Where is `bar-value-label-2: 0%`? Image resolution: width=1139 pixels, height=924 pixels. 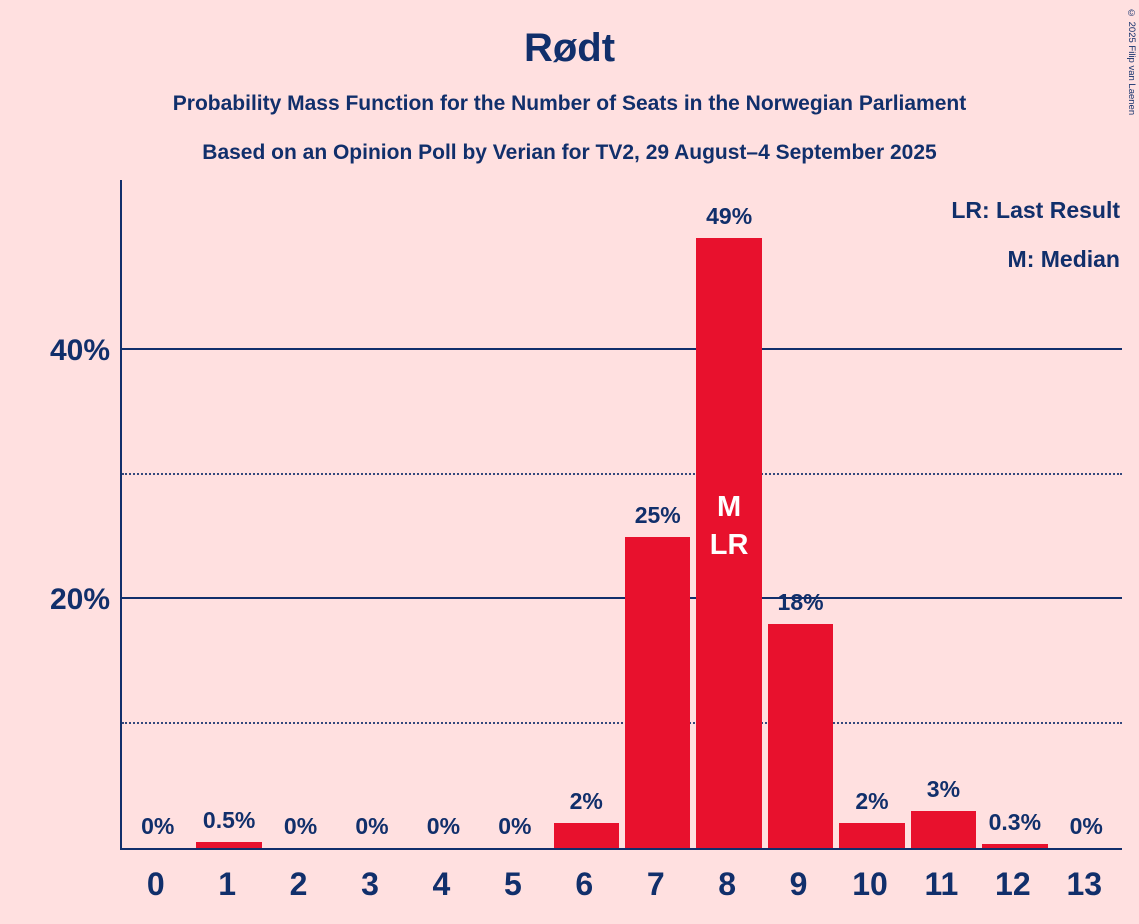 bar-value-label-2: 0% is located at coordinates (300, 826).